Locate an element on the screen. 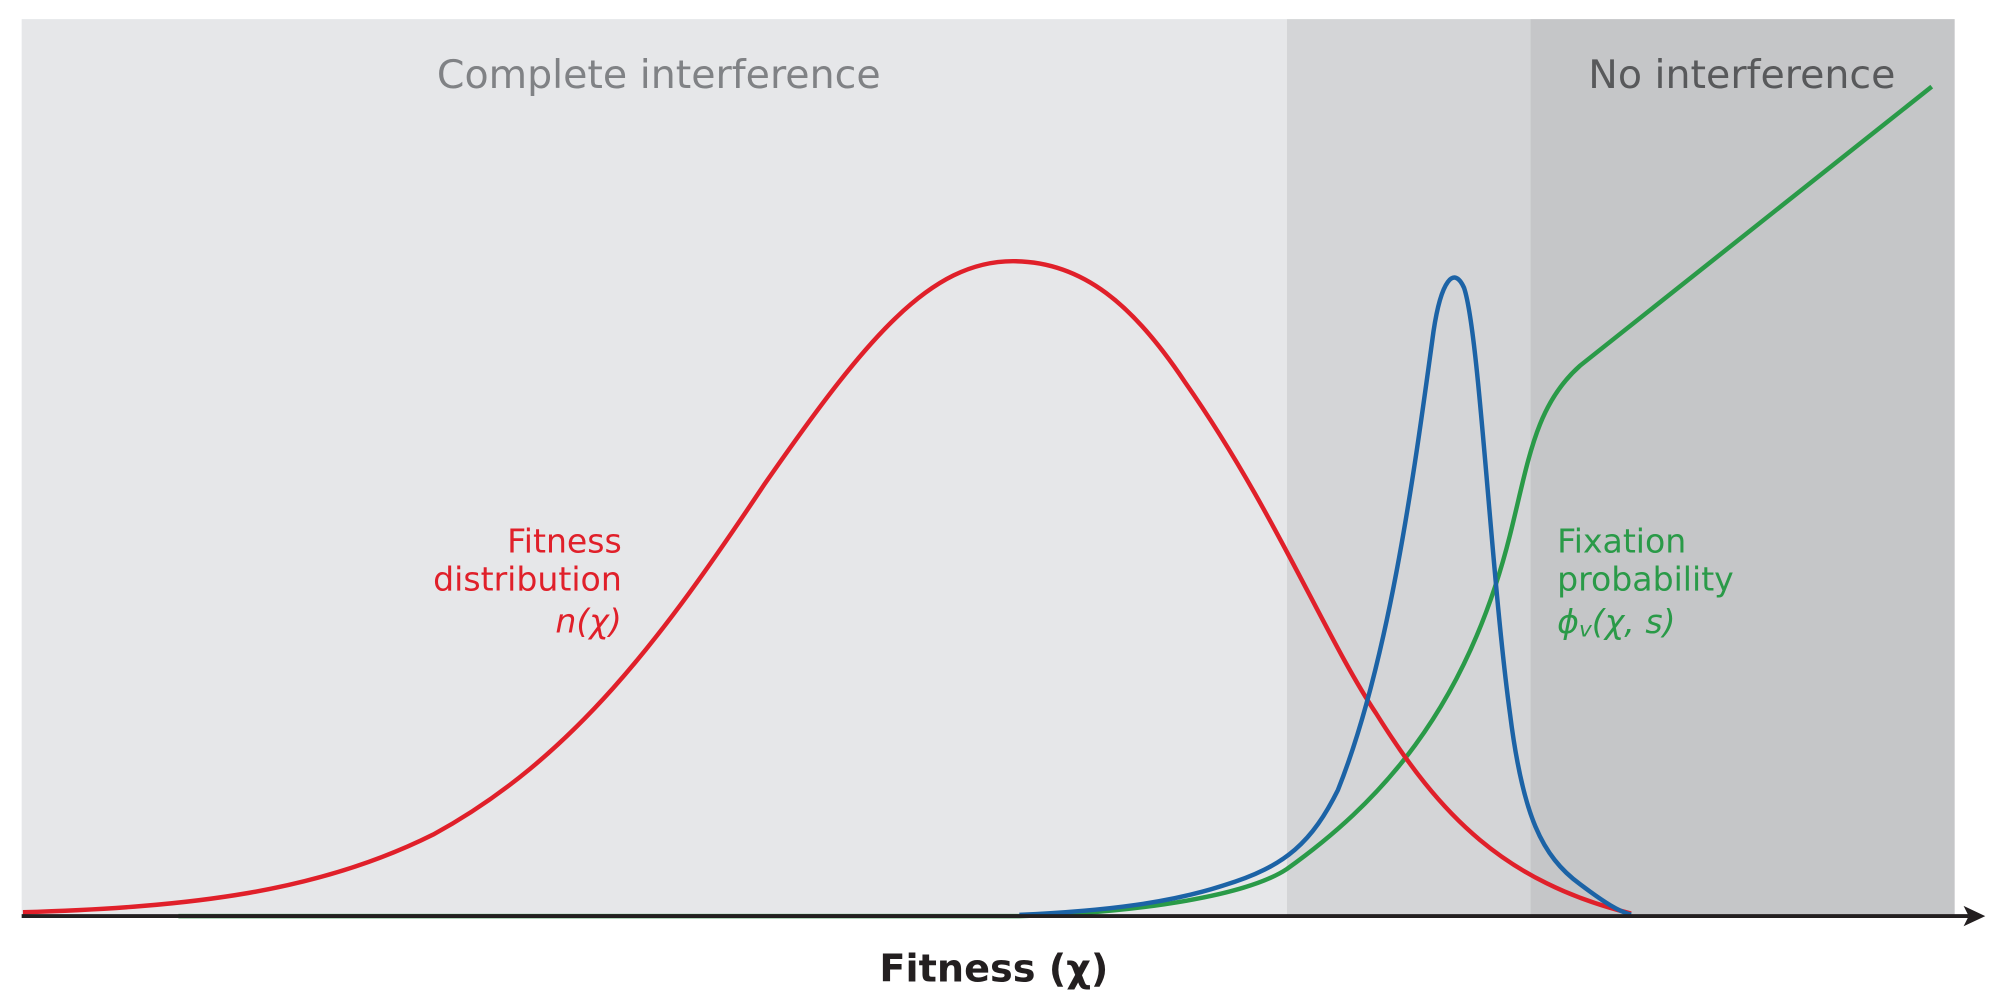  intermediate-region is located at coordinates (1408, 468).